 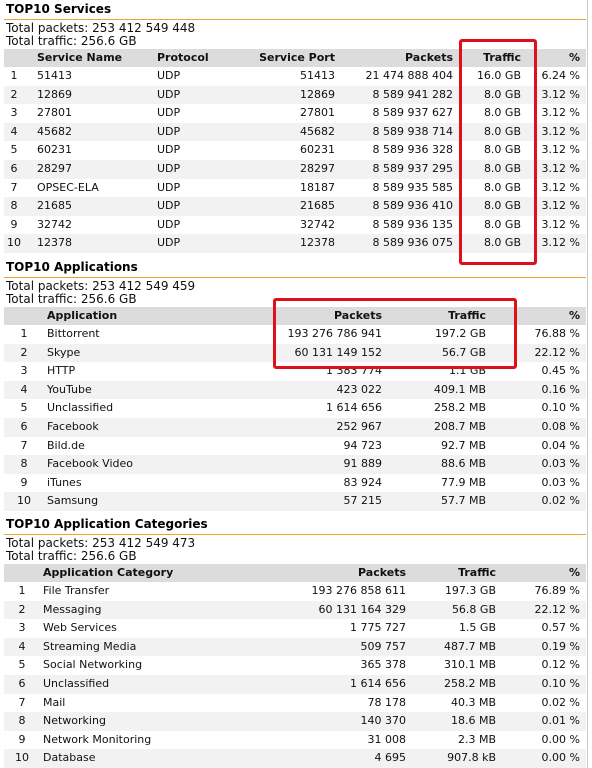 What do you see at coordinates (101, 286) in the screenshot?
I see `total-packets: Total packets: 253 412 549 459` at bounding box center [101, 286].